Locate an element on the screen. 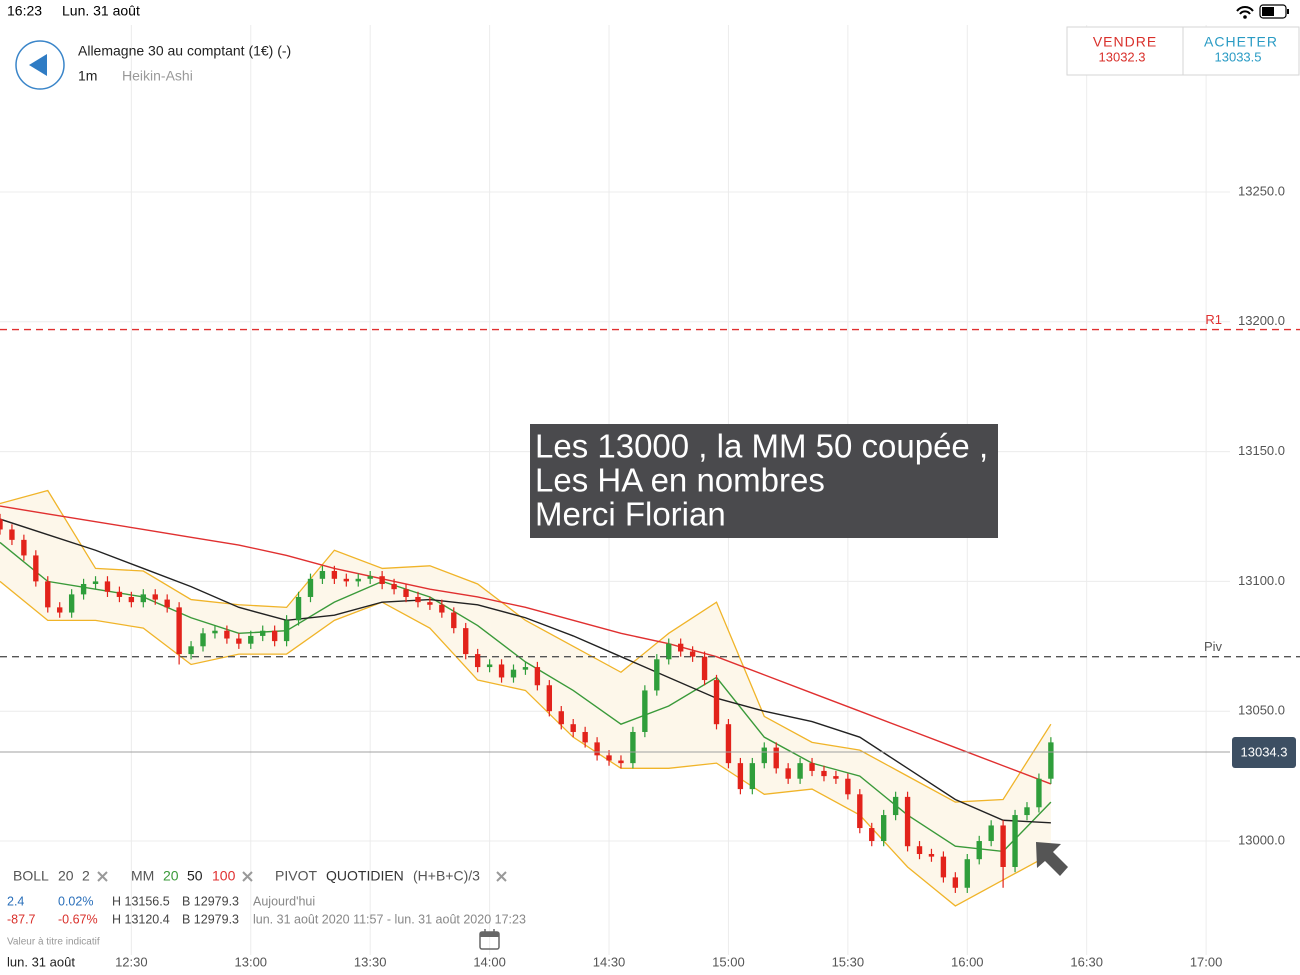 This screenshot has width=1300, height=975. disclaimer: Valeur à titre indicatif is located at coordinates (53, 942).